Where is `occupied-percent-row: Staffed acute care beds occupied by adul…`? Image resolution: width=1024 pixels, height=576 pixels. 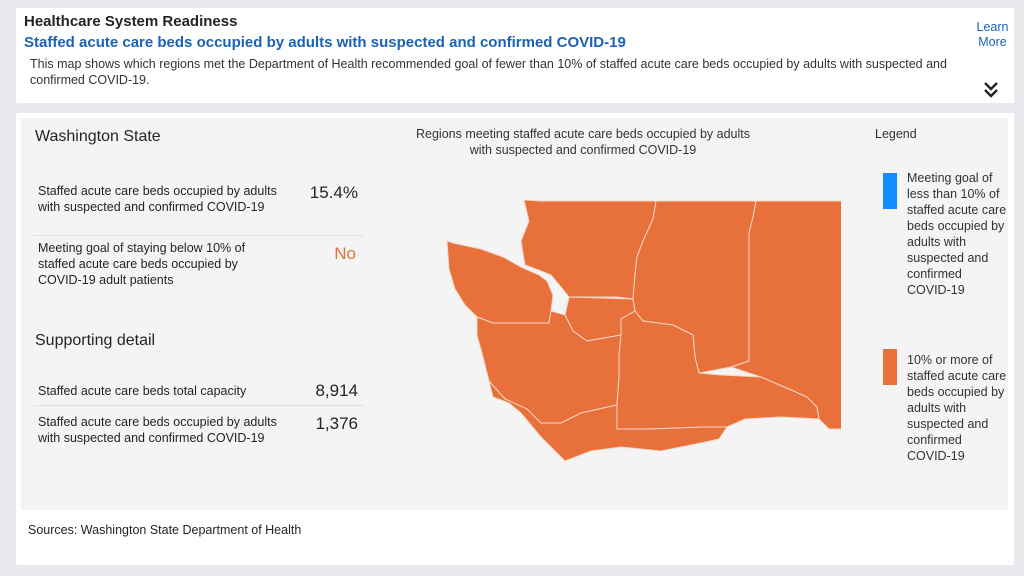 occupied-percent-row: Staffed acute care beds occupied by adul… is located at coordinates (199, 209).